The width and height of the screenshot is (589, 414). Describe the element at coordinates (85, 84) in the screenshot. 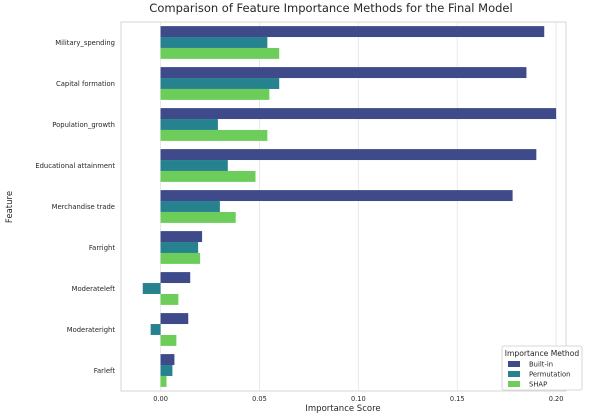

I see `y-tick-label: Capital formation` at that location.